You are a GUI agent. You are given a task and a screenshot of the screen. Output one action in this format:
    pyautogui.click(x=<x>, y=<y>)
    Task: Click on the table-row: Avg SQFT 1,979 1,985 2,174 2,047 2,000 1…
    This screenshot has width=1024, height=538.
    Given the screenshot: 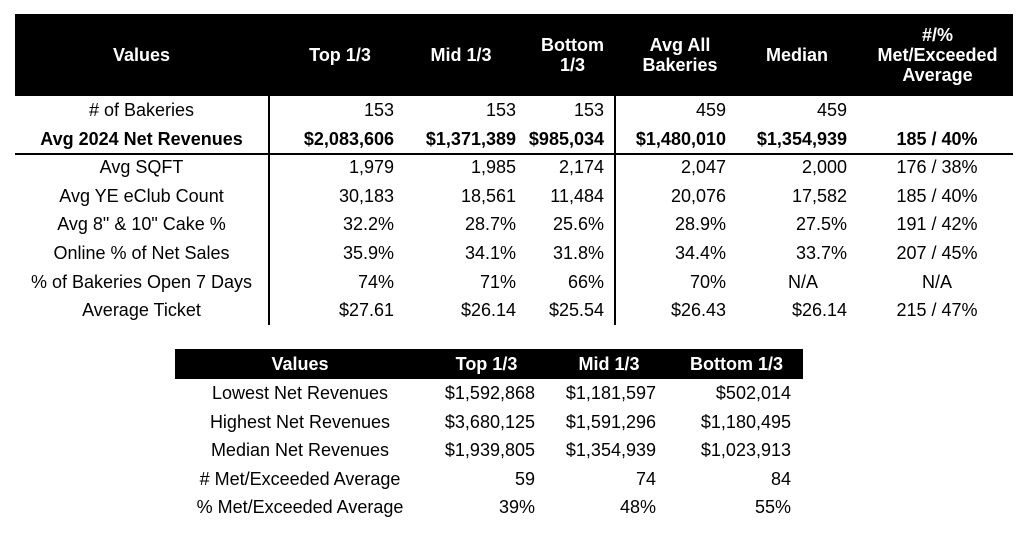 What is the action you would take?
    pyautogui.click(x=538, y=167)
    